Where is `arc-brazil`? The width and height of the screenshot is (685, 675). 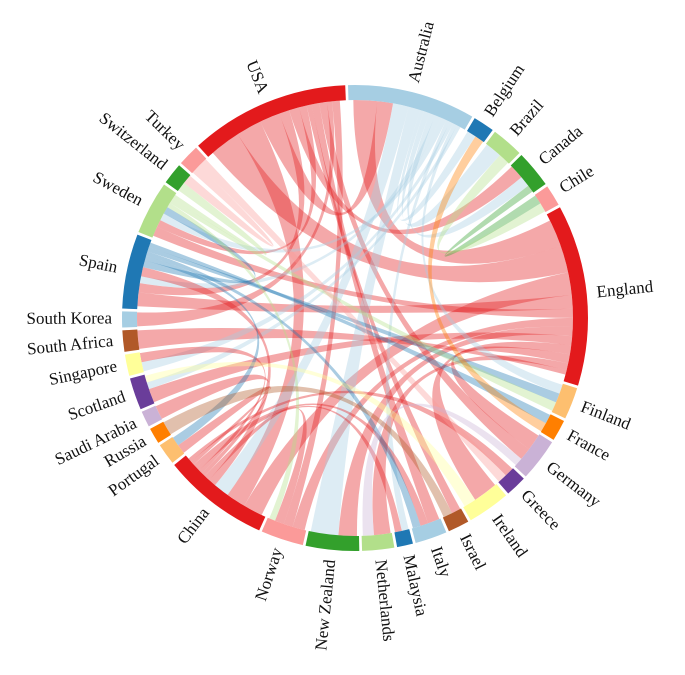
arc-brazil is located at coordinates (502, 147).